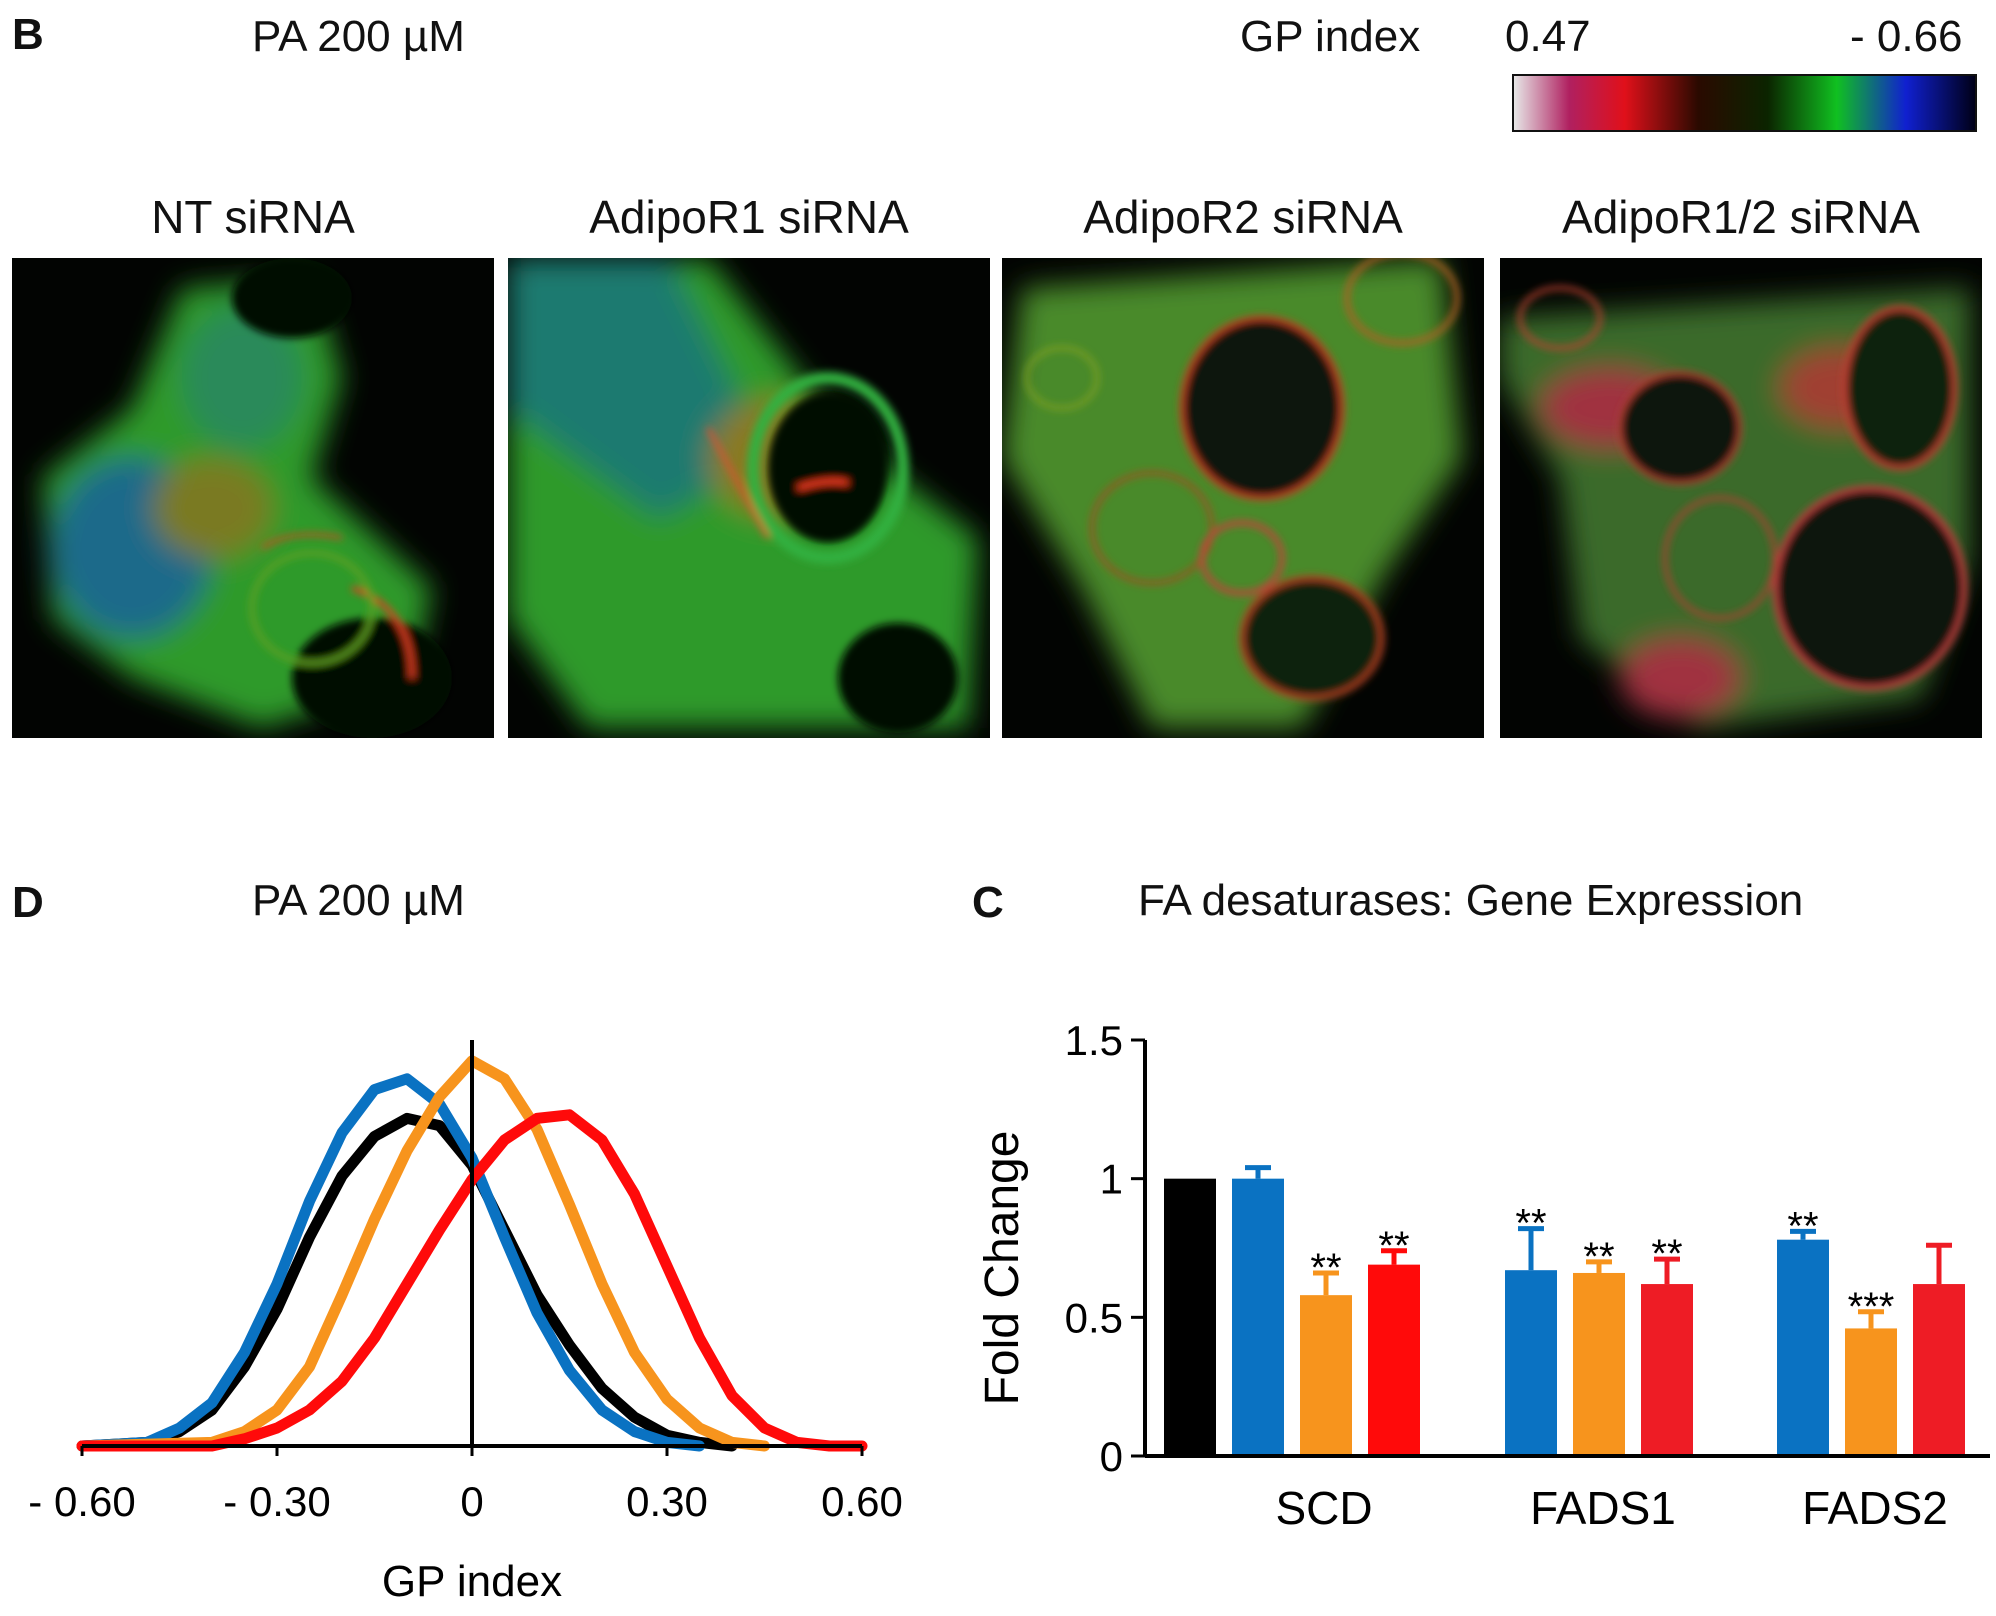  What do you see at coordinates (253, 217) in the screenshot?
I see `image-label-nt: NT siRNA` at bounding box center [253, 217].